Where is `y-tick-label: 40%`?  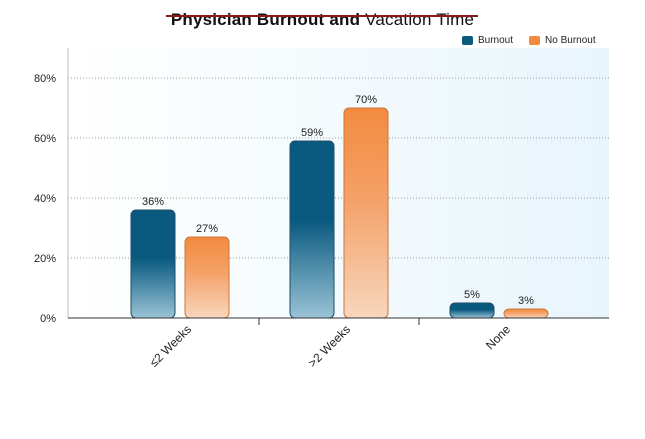 y-tick-label: 40% is located at coordinates (45, 199).